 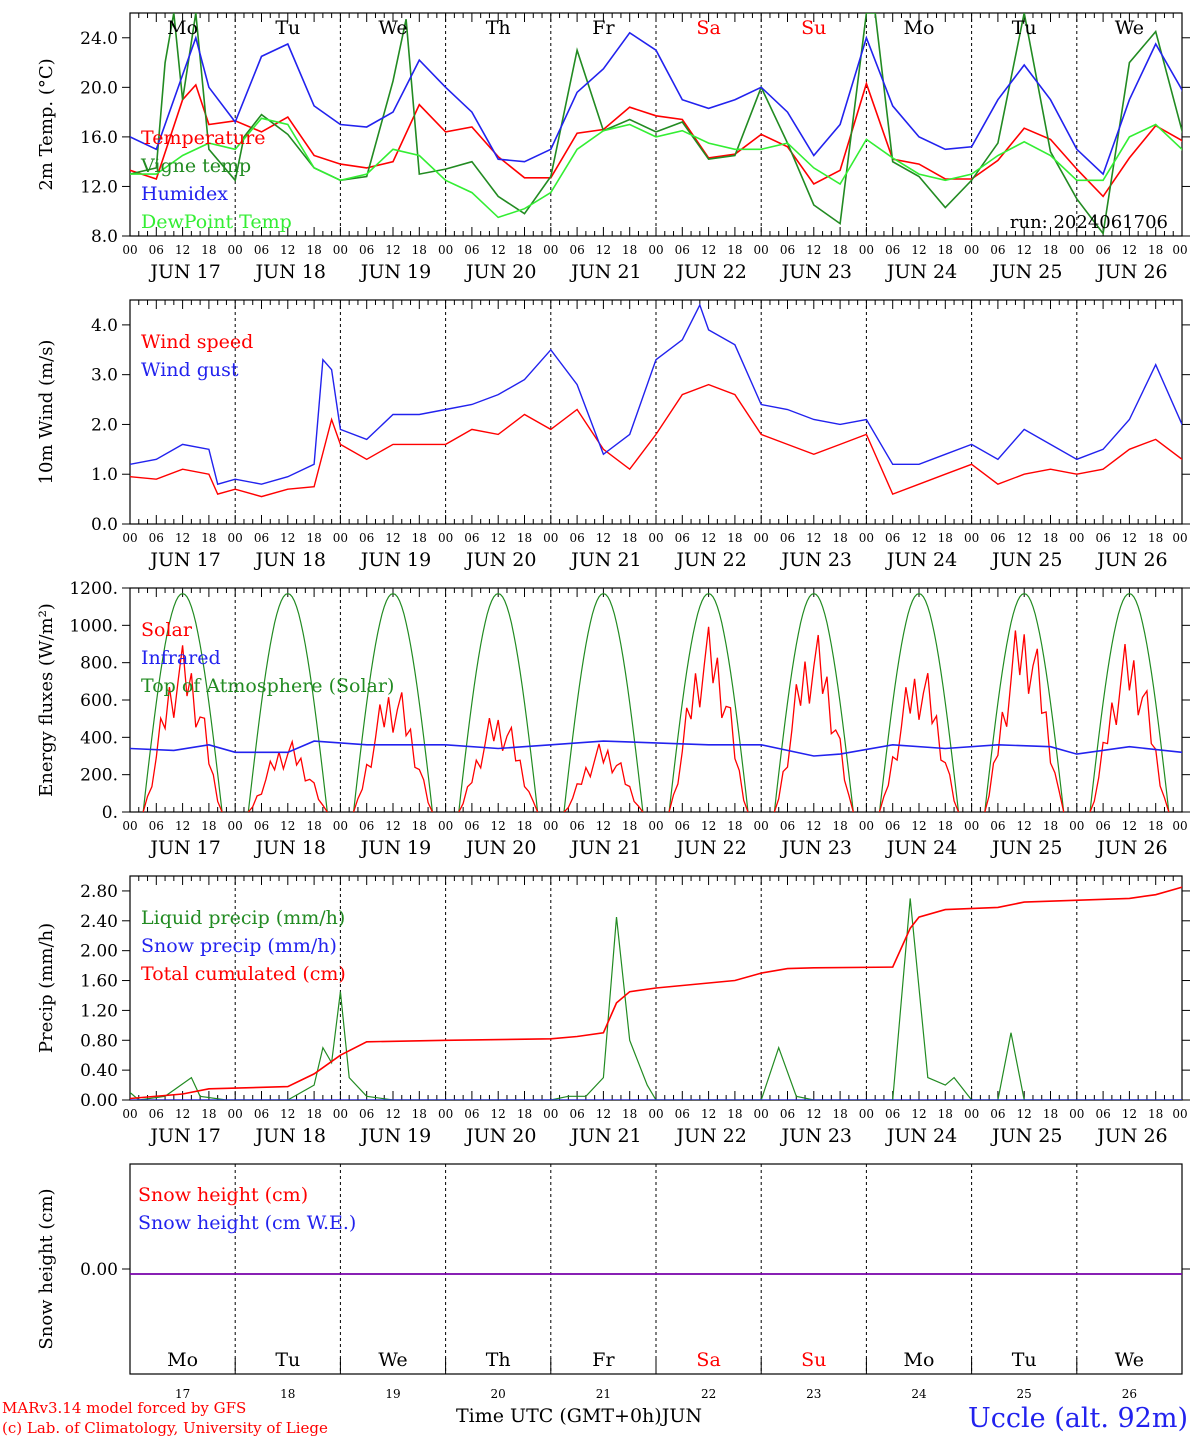 I want to click on day-number-label: 20, so click(x=498, y=1394).